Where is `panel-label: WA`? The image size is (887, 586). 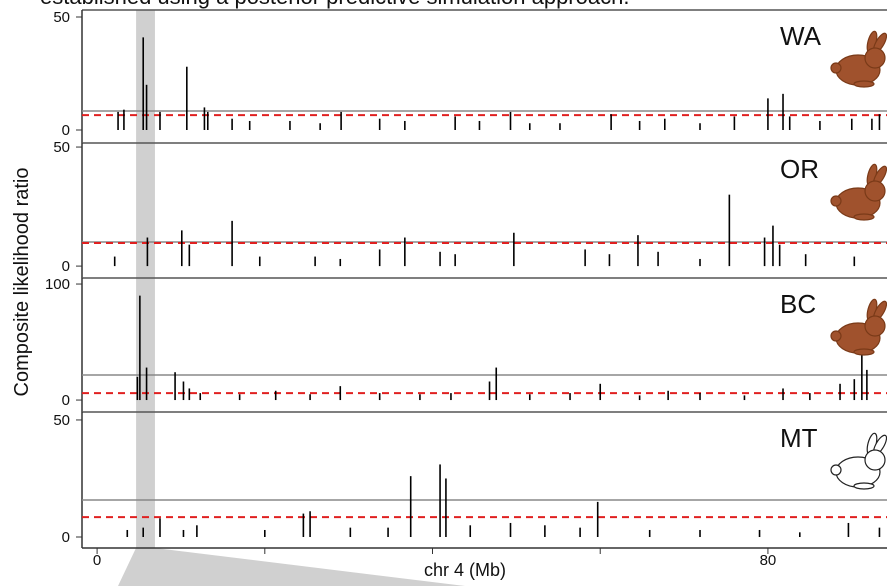
panel-label: WA is located at coordinates (801, 36).